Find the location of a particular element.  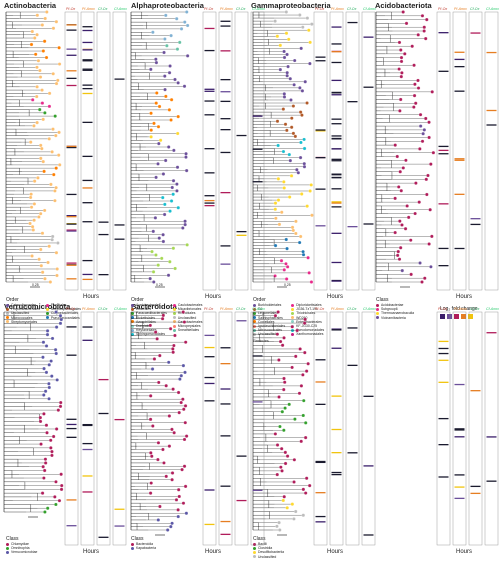

legend-label: Reyranellales is located at coordinates (146, 330).